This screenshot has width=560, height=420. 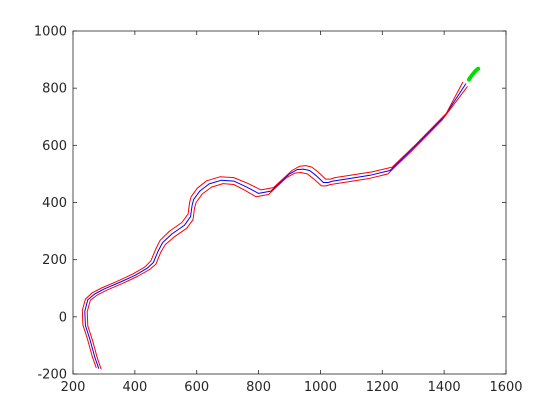 I want to click on x-tick-label: 400, so click(x=134, y=387).